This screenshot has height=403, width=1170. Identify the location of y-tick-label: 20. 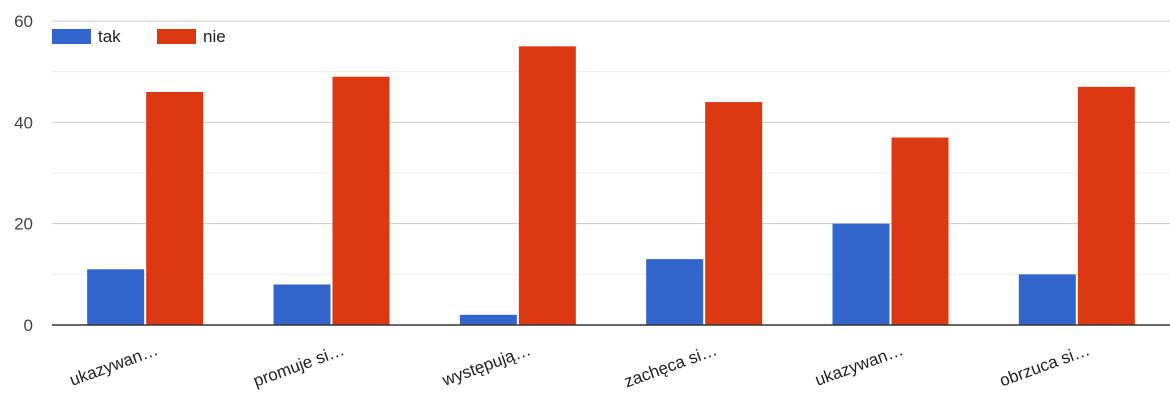
(23, 224).